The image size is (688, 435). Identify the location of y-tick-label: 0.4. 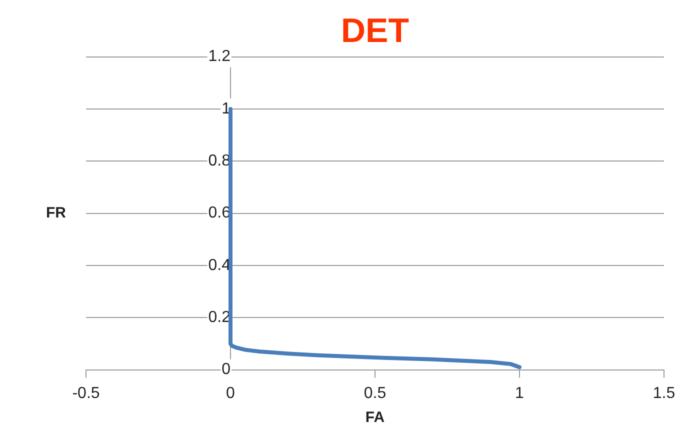
(219, 265).